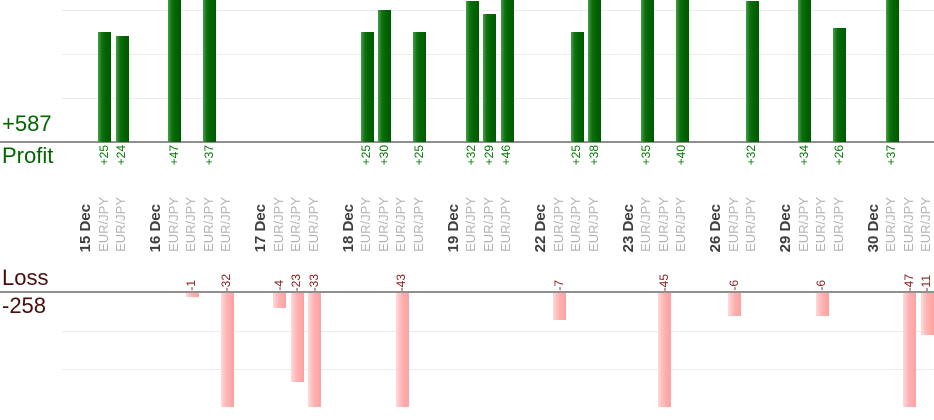  I want to click on trade-value-label: +40, so click(681, 155).